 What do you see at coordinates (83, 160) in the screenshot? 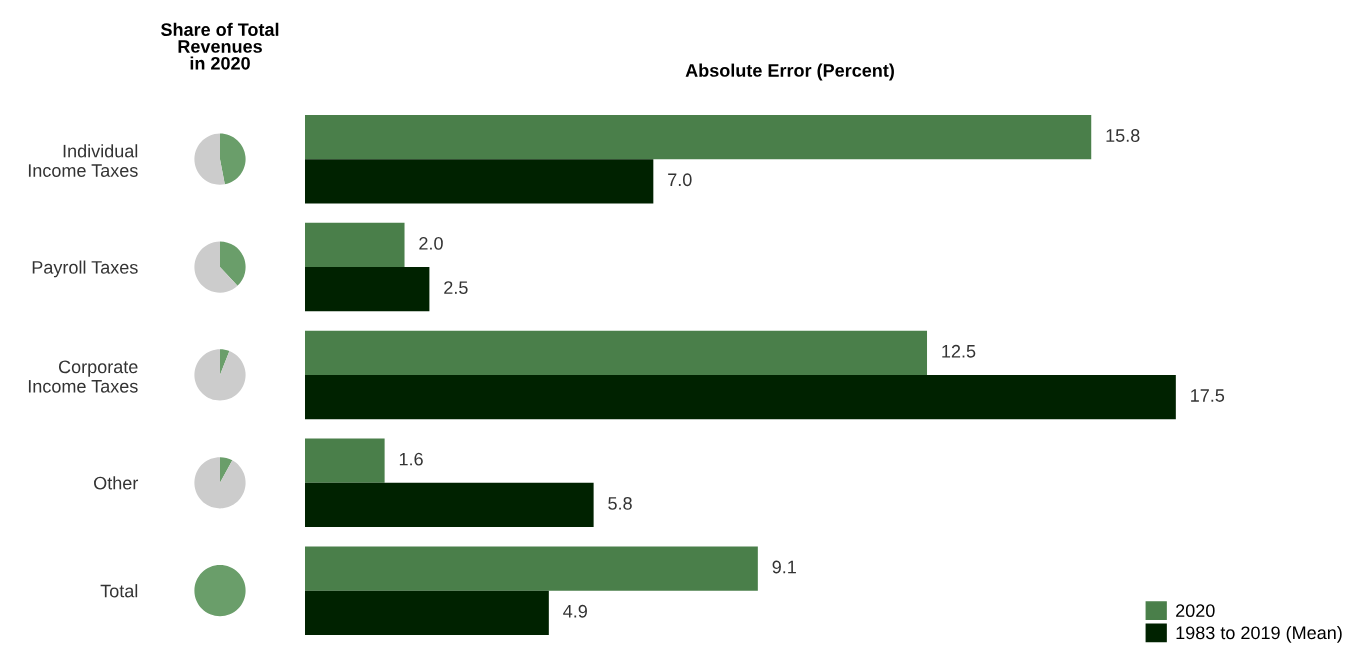
I see `y-tick-label: Individual Income Taxes` at bounding box center [83, 160].